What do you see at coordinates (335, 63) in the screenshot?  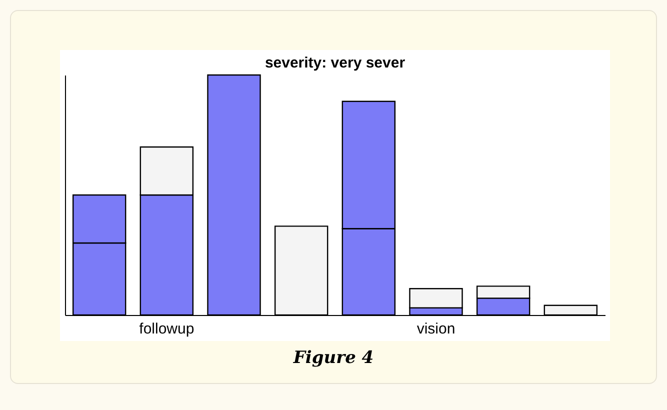 I see `chart-title: severity: very sever` at bounding box center [335, 63].